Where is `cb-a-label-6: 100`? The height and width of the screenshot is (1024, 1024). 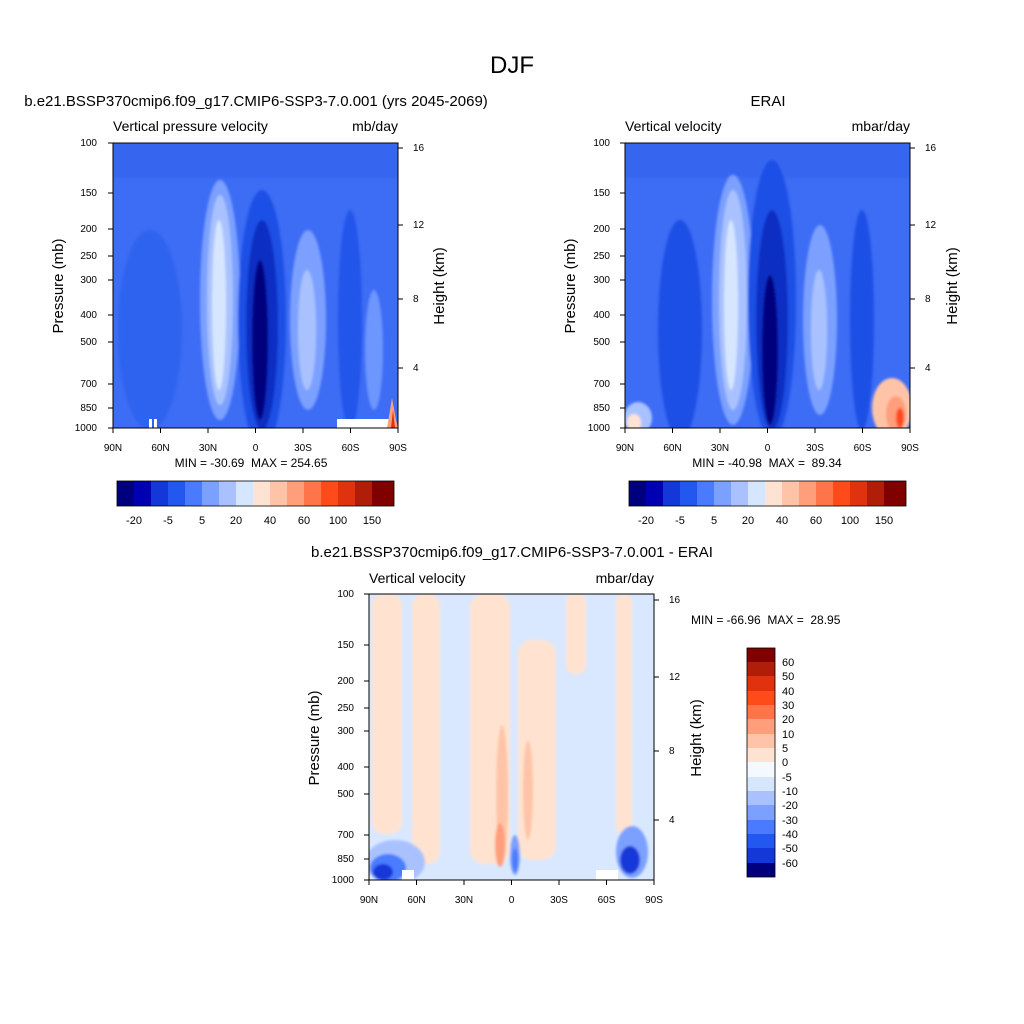 cb-a-label-6: 100 is located at coordinates (338, 521).